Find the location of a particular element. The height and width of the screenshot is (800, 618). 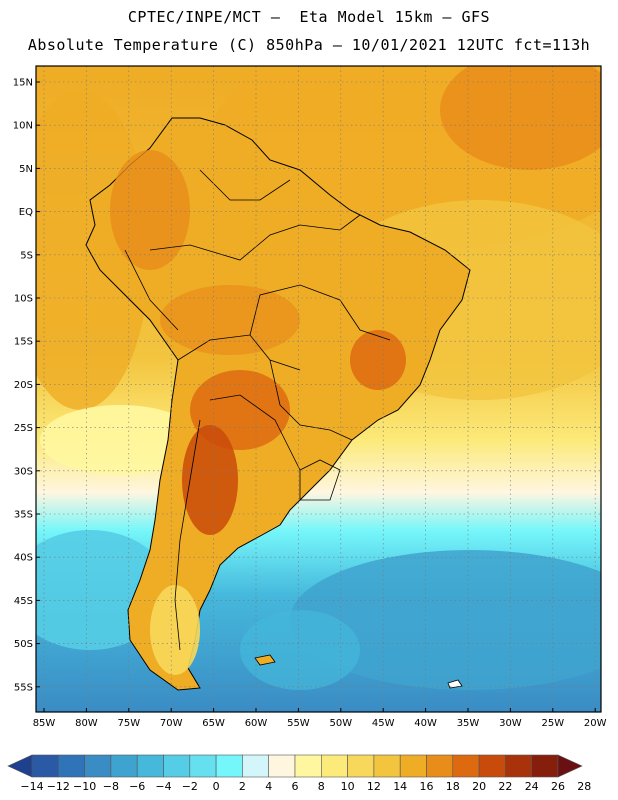

colorbar-tick-label: 20 is located at coordinates (479, 786).